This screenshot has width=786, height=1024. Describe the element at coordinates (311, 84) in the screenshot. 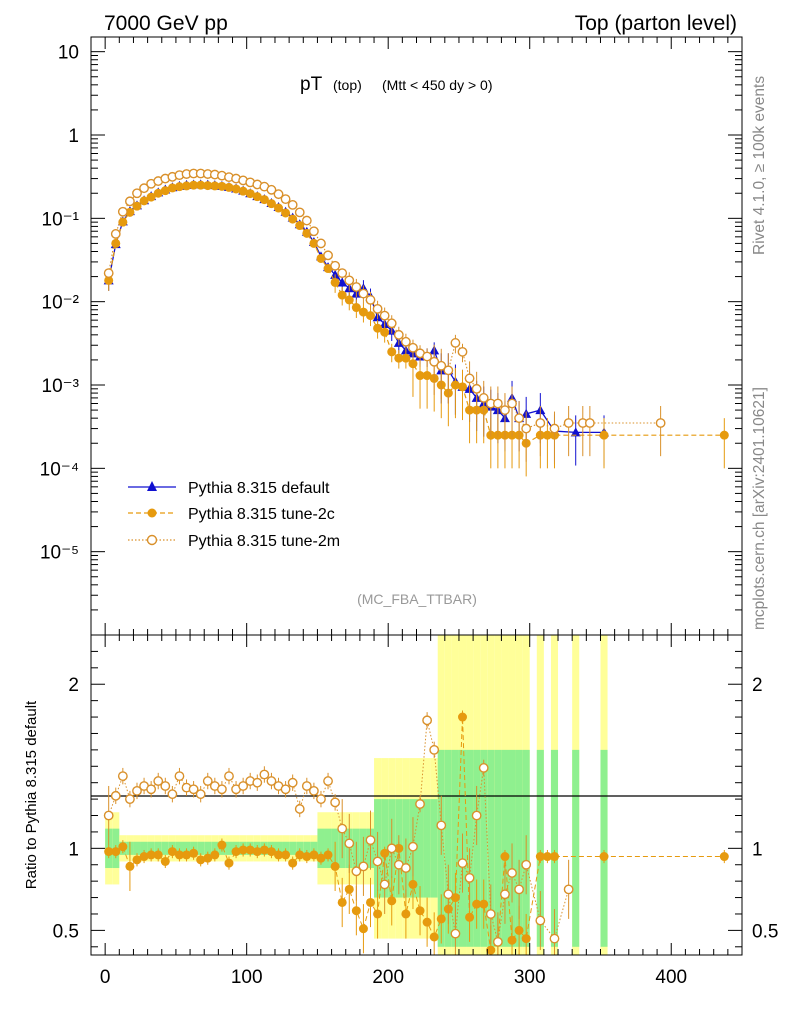

I see `chart-title: pT` at that location.